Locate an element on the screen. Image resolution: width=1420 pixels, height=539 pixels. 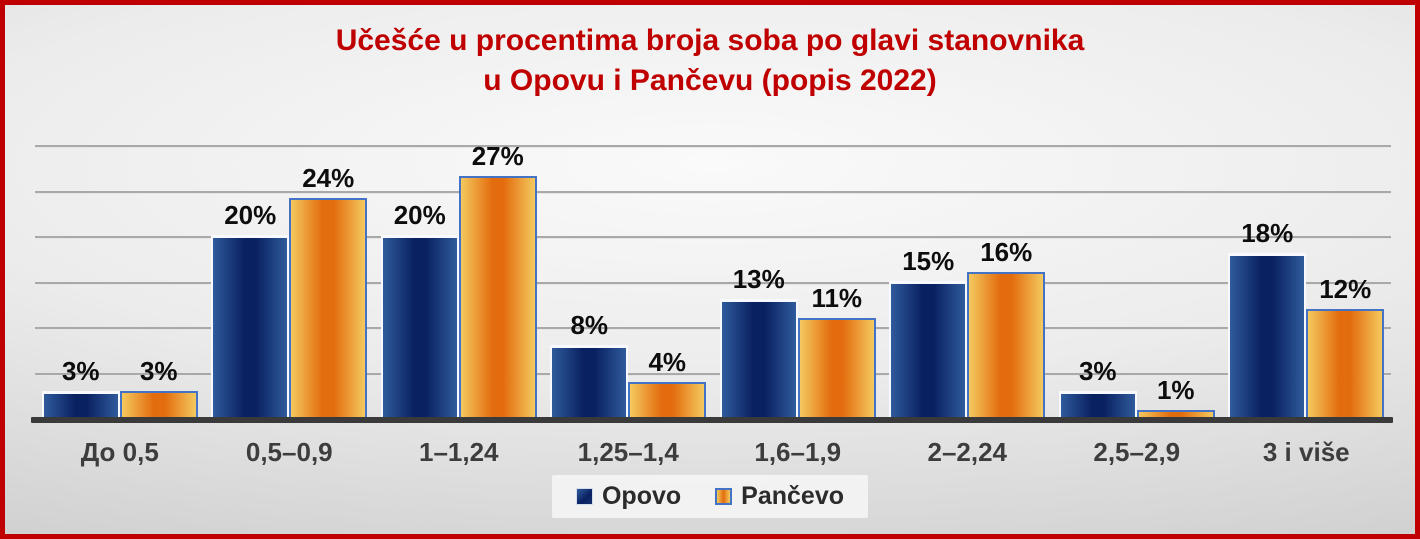
bar-pančevo-8 is located at coordinates (1345, 363).